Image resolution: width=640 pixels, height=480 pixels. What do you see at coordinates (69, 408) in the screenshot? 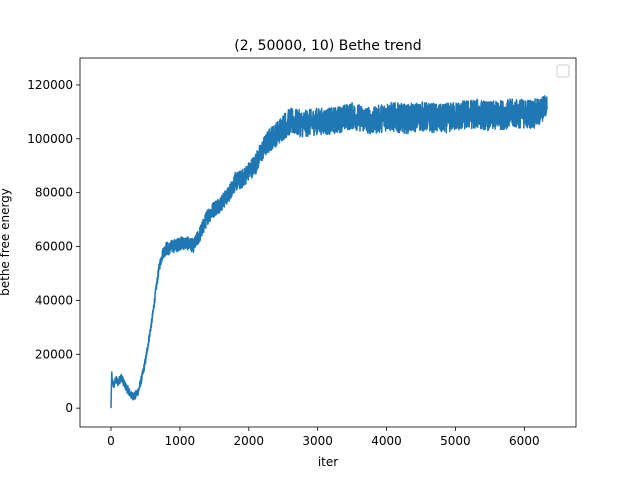
I see `y-tick-label: 0` at bounding box center [69, 408].